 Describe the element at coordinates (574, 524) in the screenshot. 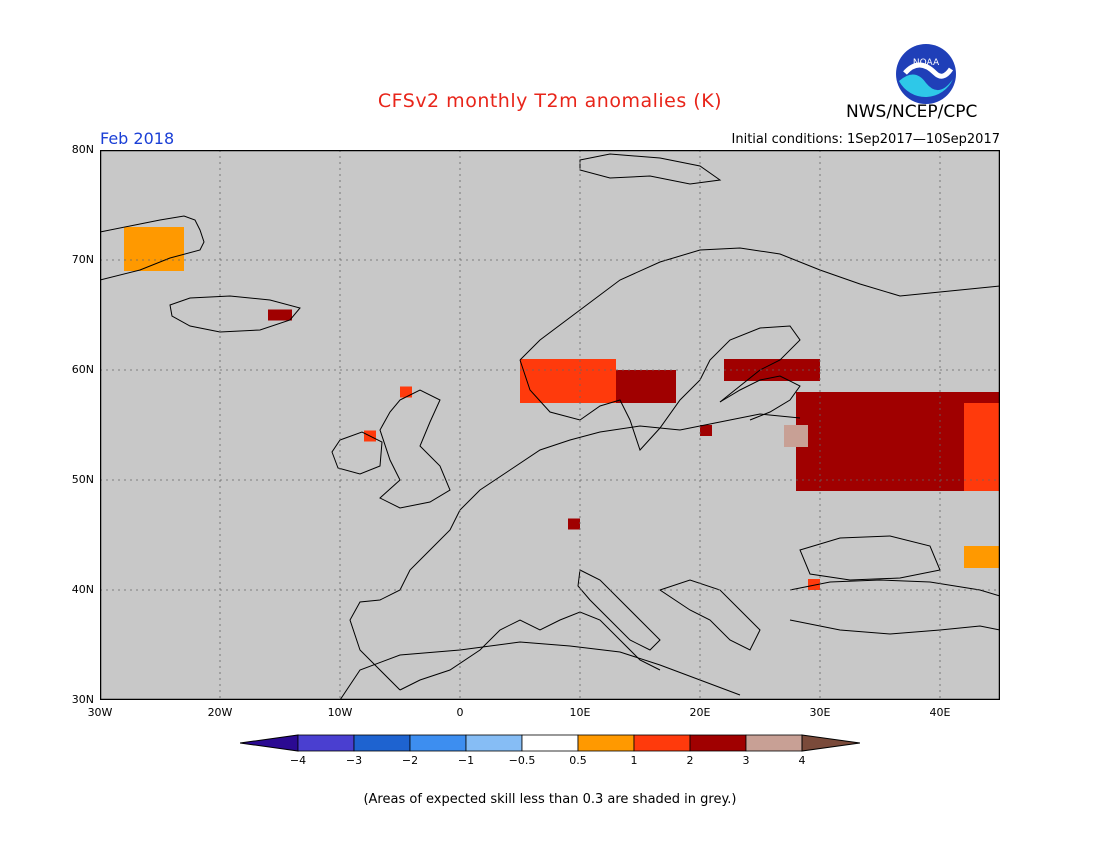

I see `anomaly-patch-alps` at that location.